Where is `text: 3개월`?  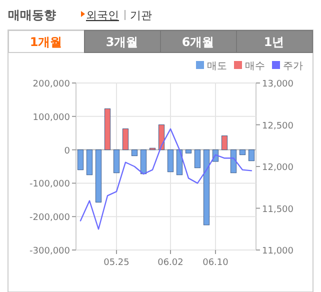 text: 3개월 is located at coordinates (122, 42).